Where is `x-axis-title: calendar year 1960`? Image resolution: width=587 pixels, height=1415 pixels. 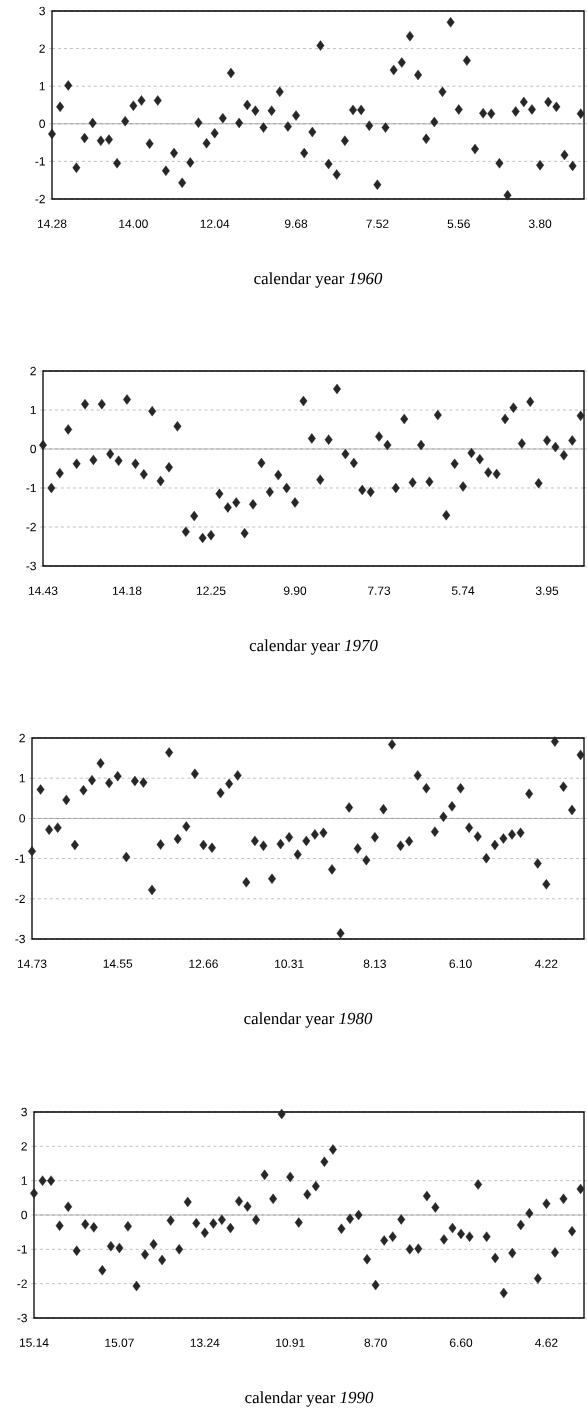 x-axis-title: calendar year 1960 is located at coordinates (318, 280).